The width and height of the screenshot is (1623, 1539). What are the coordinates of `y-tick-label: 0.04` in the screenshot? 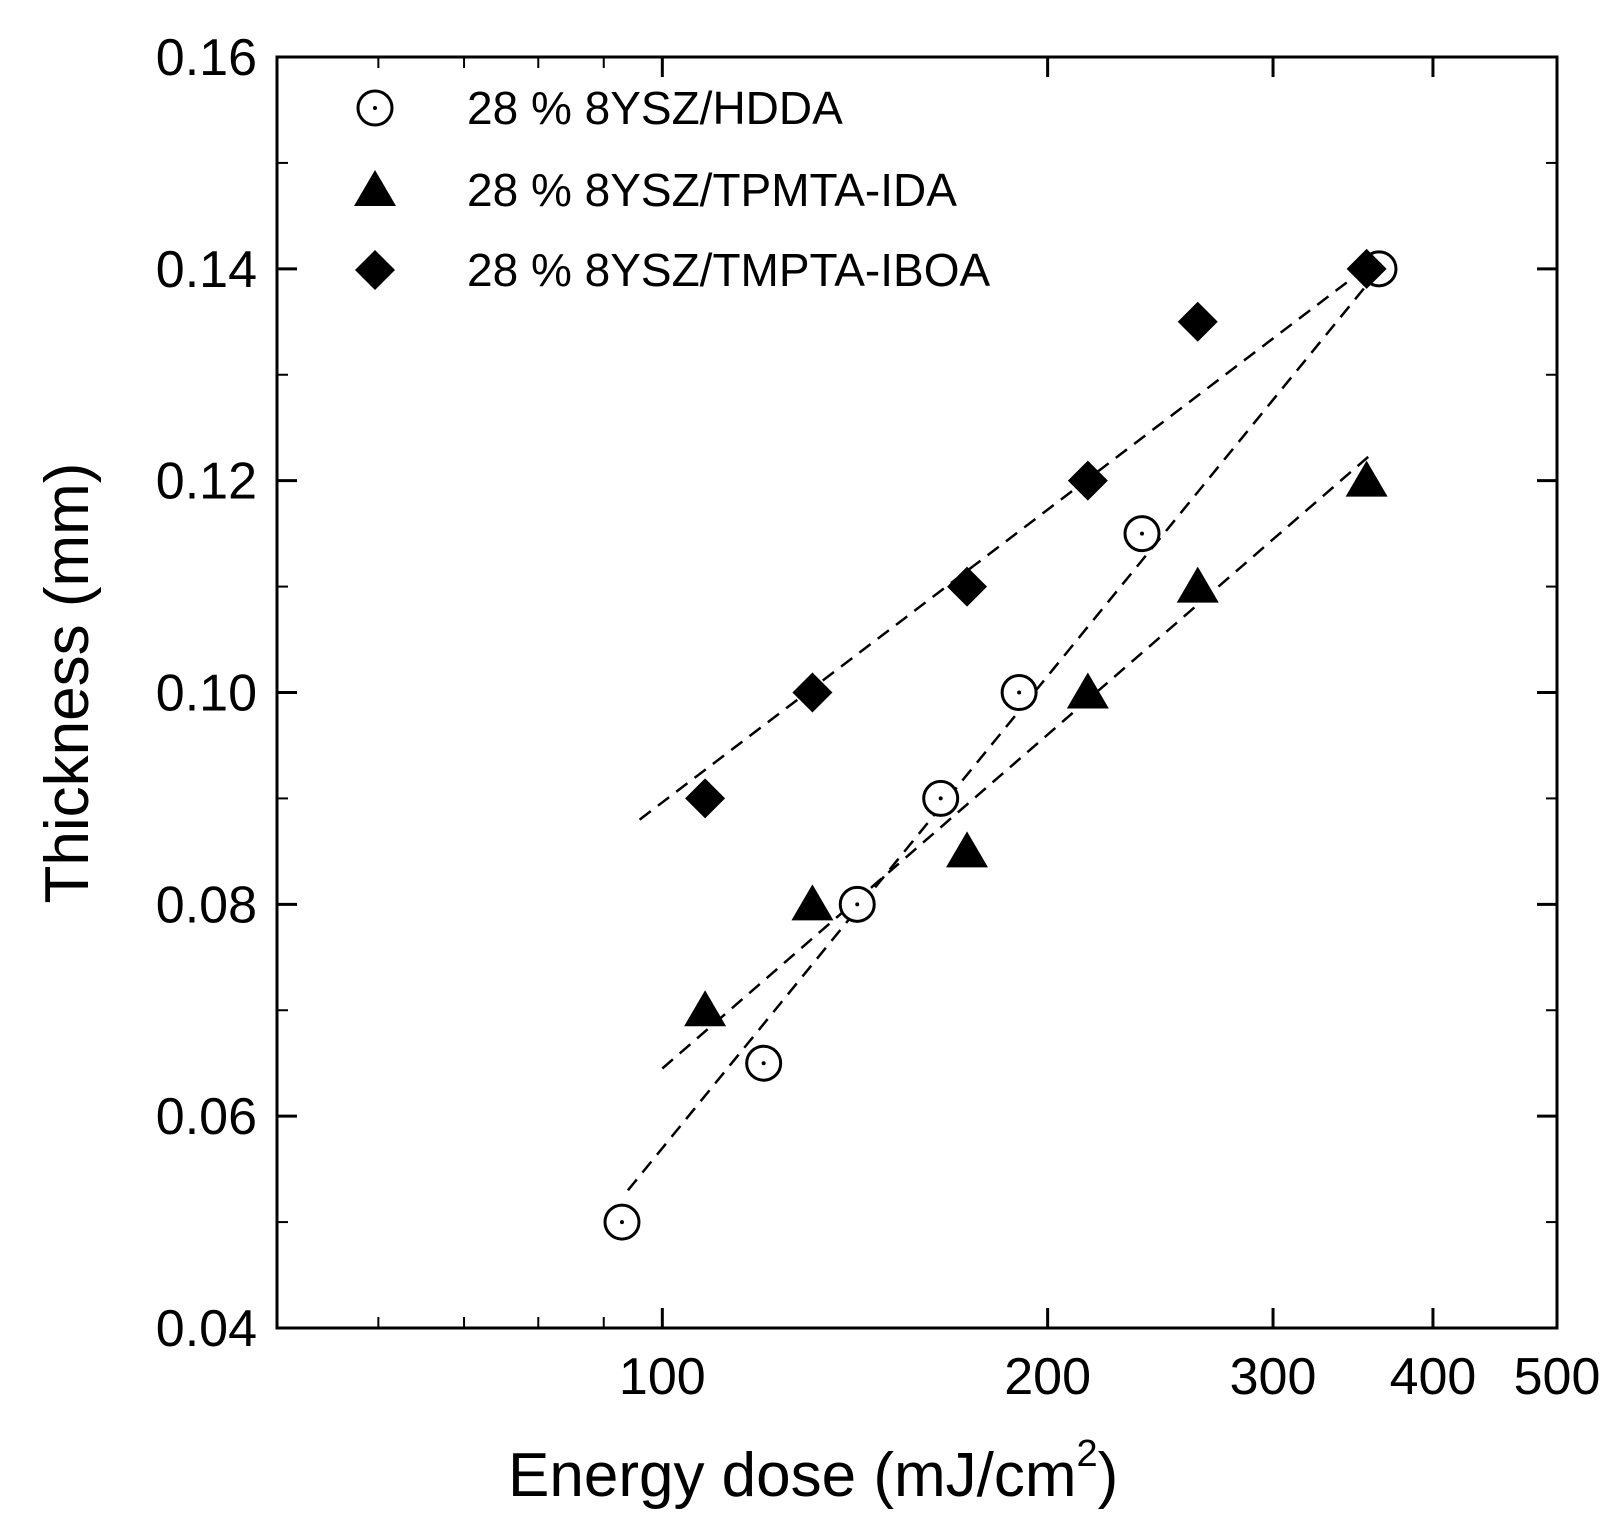 It's located at (206, 1329).